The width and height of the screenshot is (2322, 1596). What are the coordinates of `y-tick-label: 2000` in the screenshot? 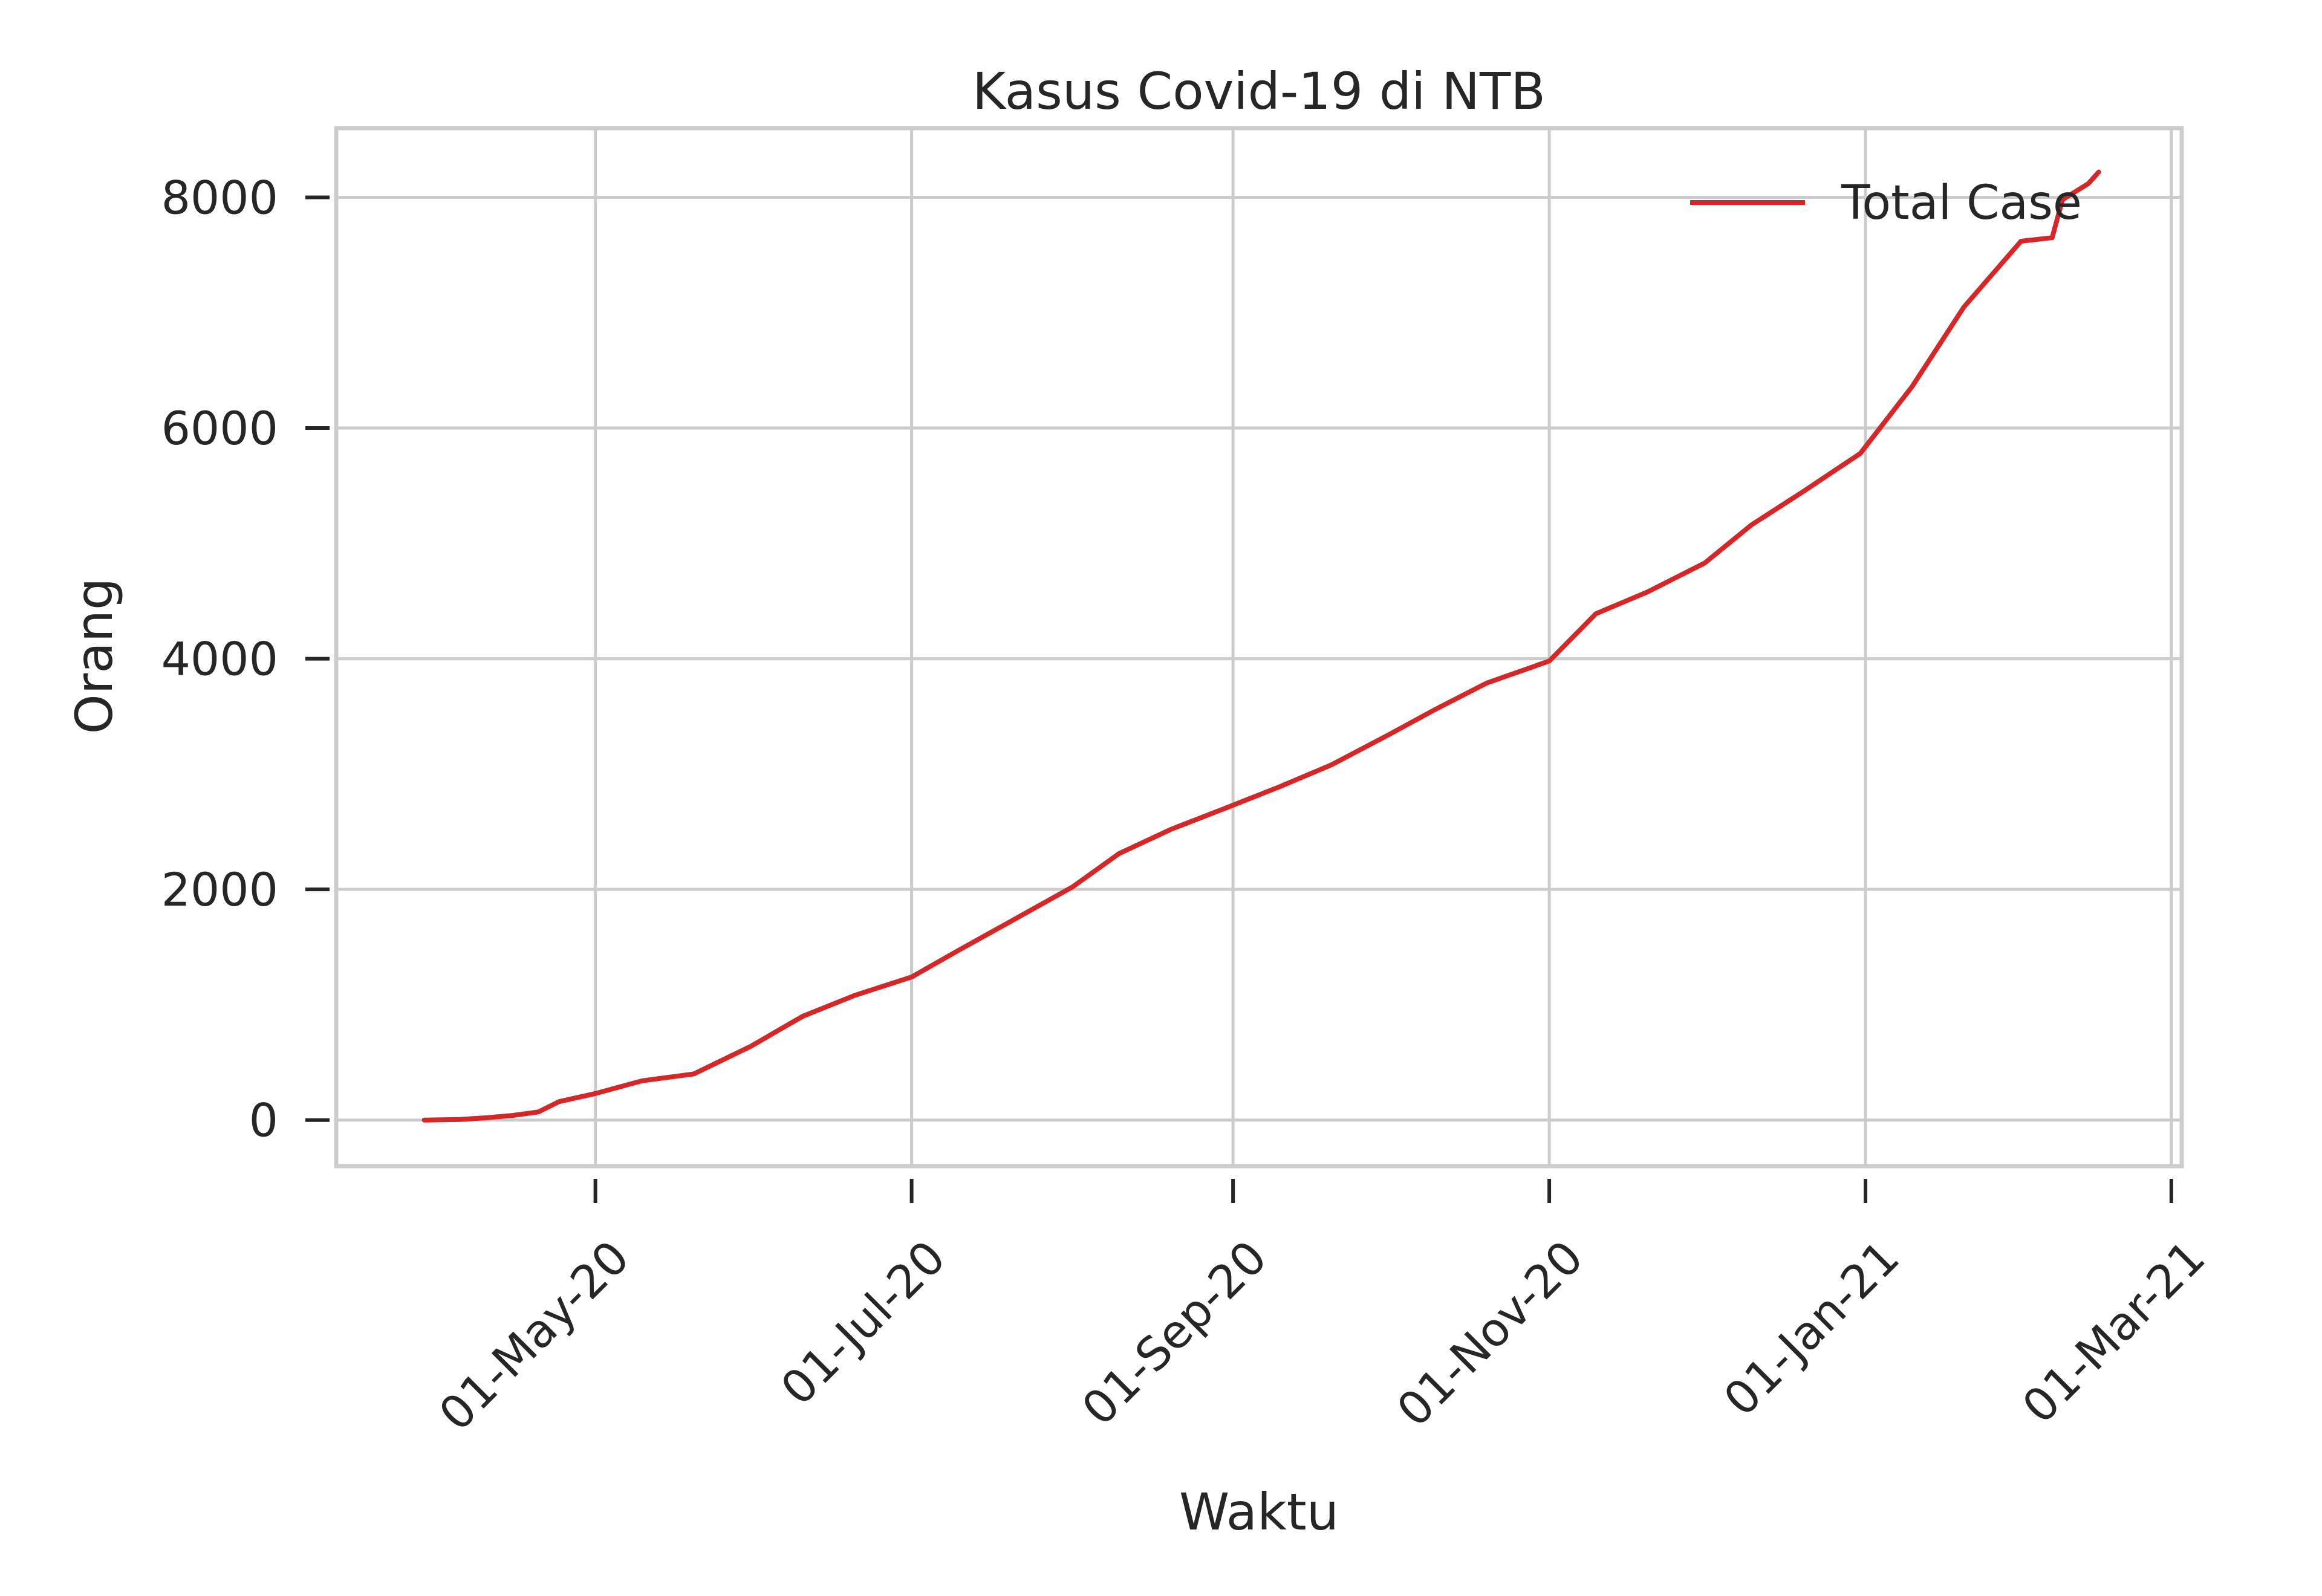 It's located at (220, 889).